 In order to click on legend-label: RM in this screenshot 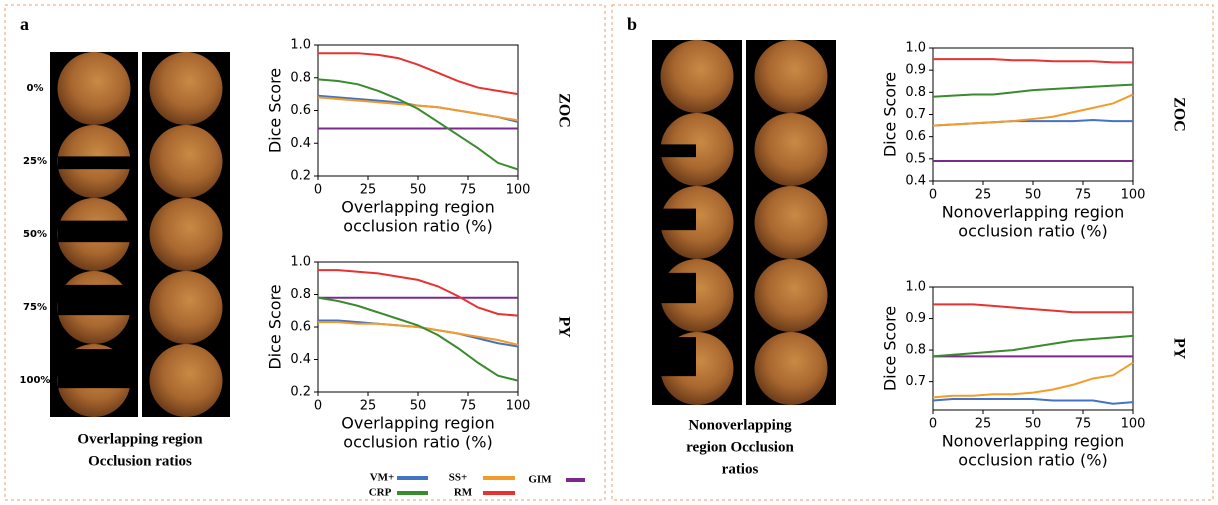, I will do `click(463, 493)`.